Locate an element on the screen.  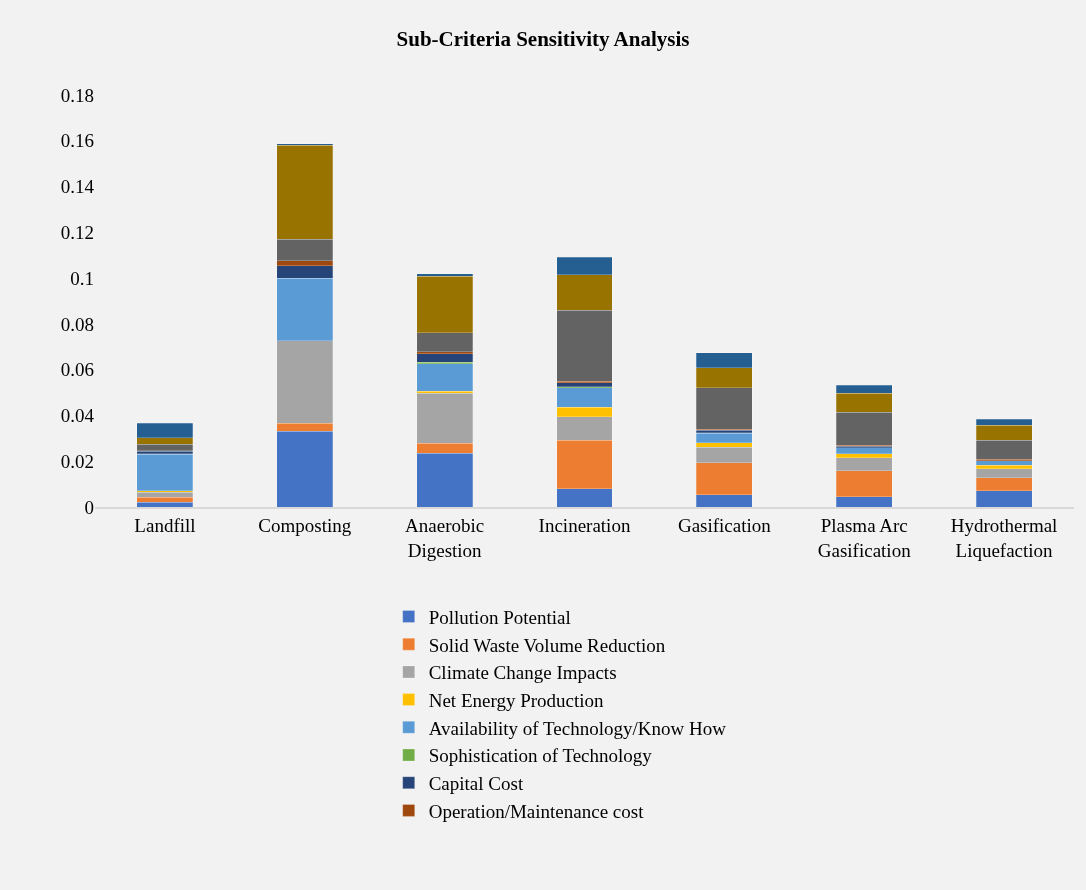
y-tick-label: 0.16 is located at coordinates (77, 141).